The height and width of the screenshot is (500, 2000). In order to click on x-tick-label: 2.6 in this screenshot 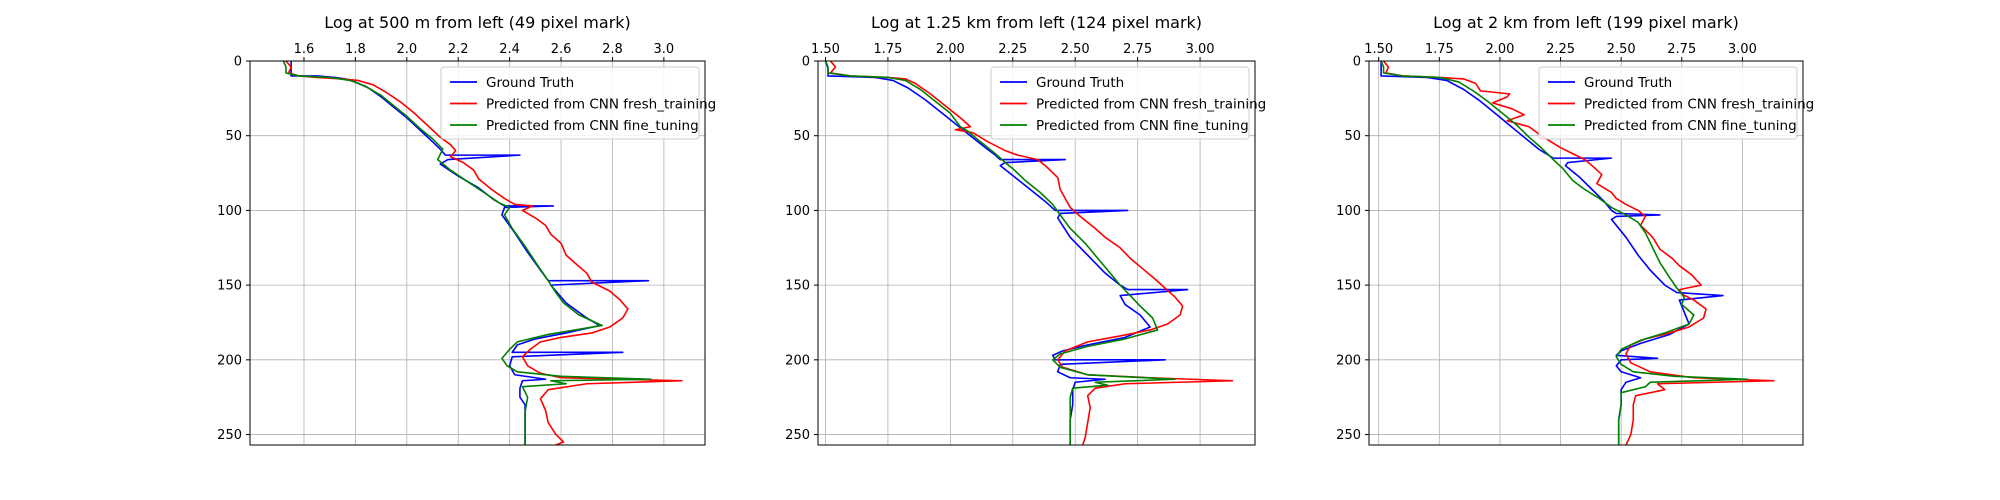, I will do `click(561, 49)`.